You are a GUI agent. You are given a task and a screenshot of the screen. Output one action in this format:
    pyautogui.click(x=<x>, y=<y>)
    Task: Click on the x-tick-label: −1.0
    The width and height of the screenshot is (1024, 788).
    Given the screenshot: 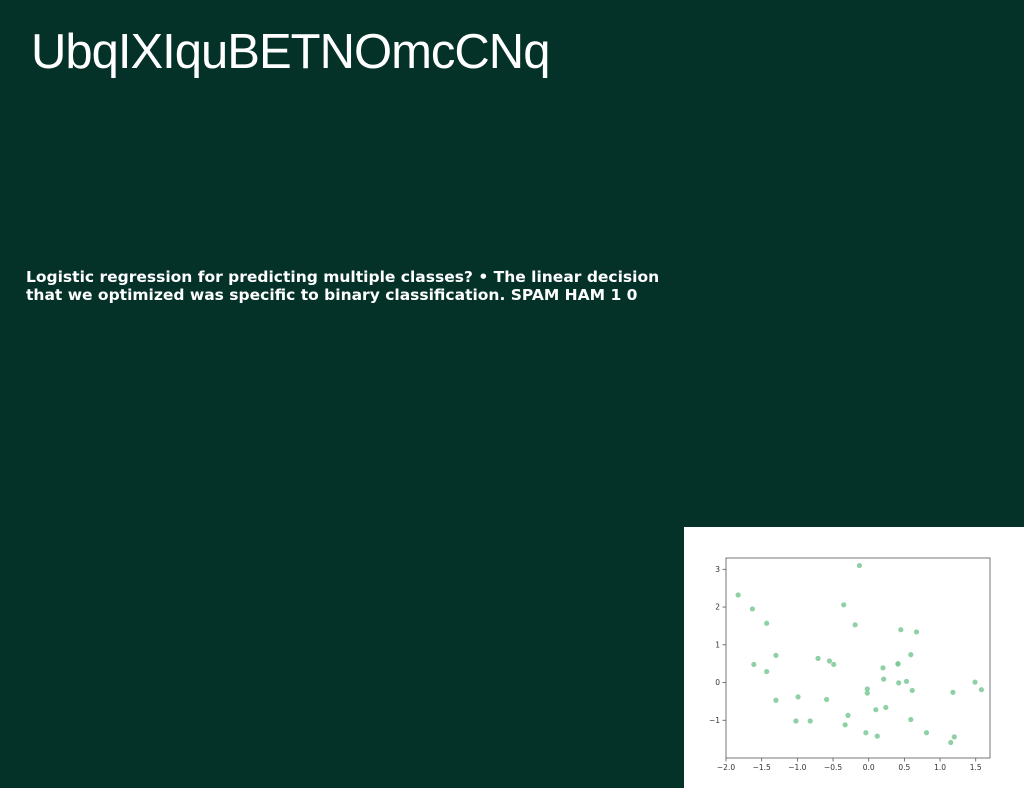 What is the action you would take?
    pyautogui.click(x=797, y=767)
    